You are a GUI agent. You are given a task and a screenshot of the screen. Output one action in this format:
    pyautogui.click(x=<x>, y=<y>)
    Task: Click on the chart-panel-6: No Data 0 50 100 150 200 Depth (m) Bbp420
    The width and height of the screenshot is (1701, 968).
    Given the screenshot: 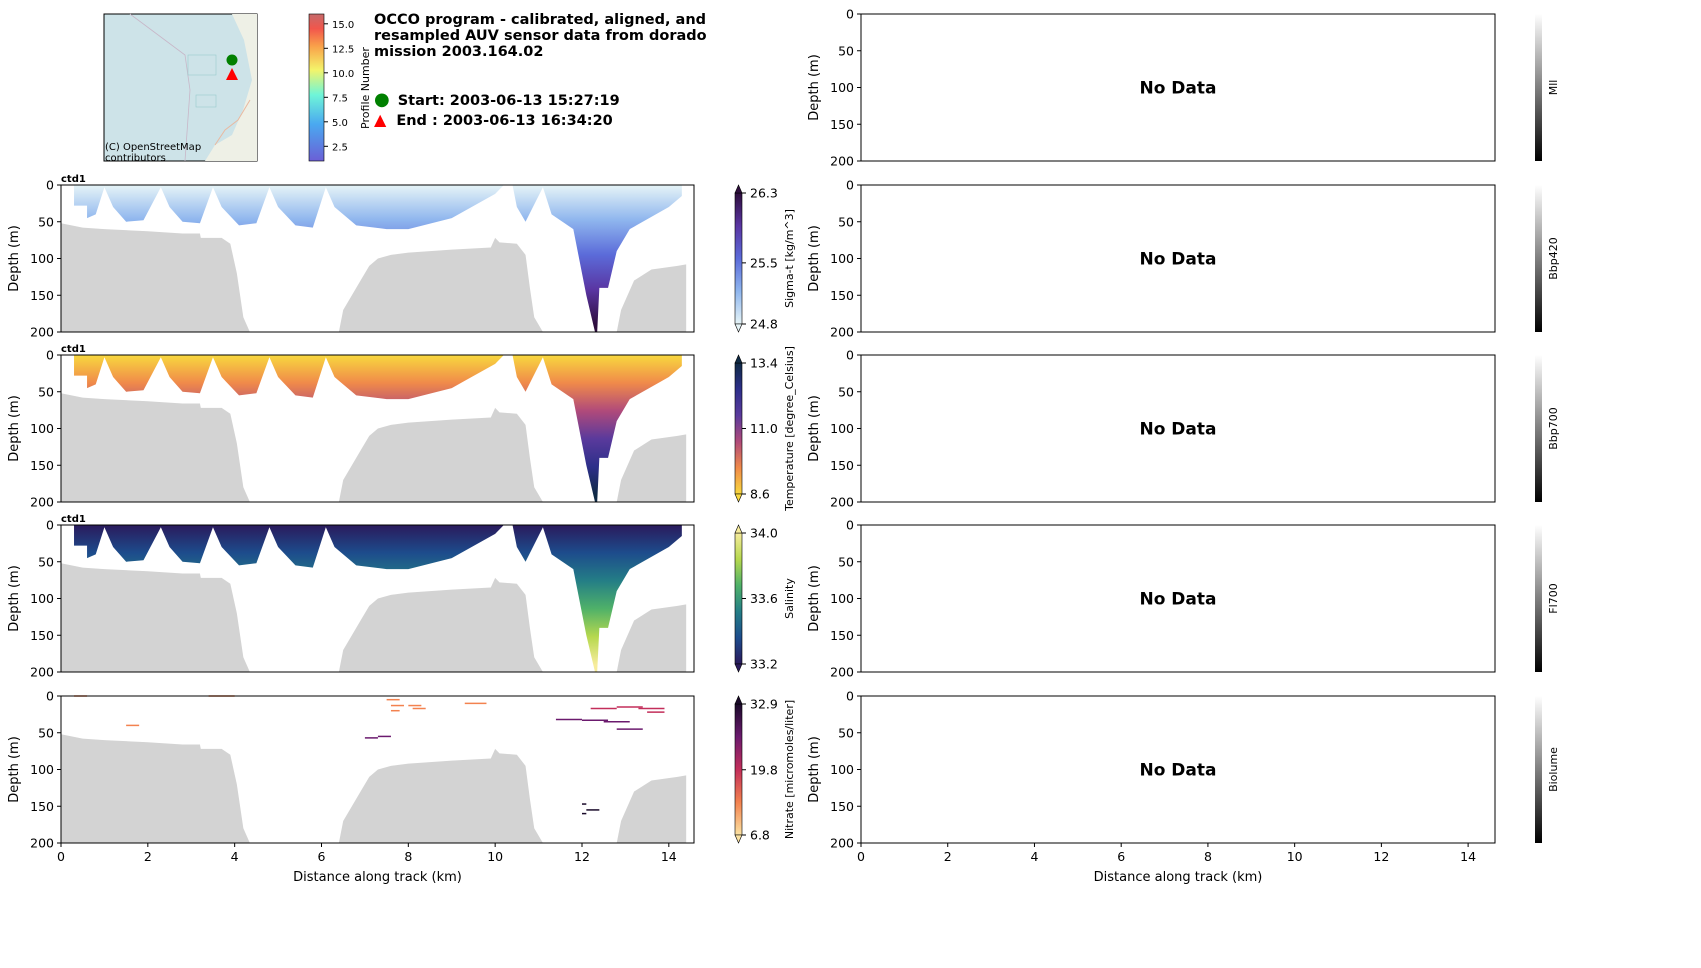 What is the action you would take?
    pyautogui.click(x=1183, y=259)
    